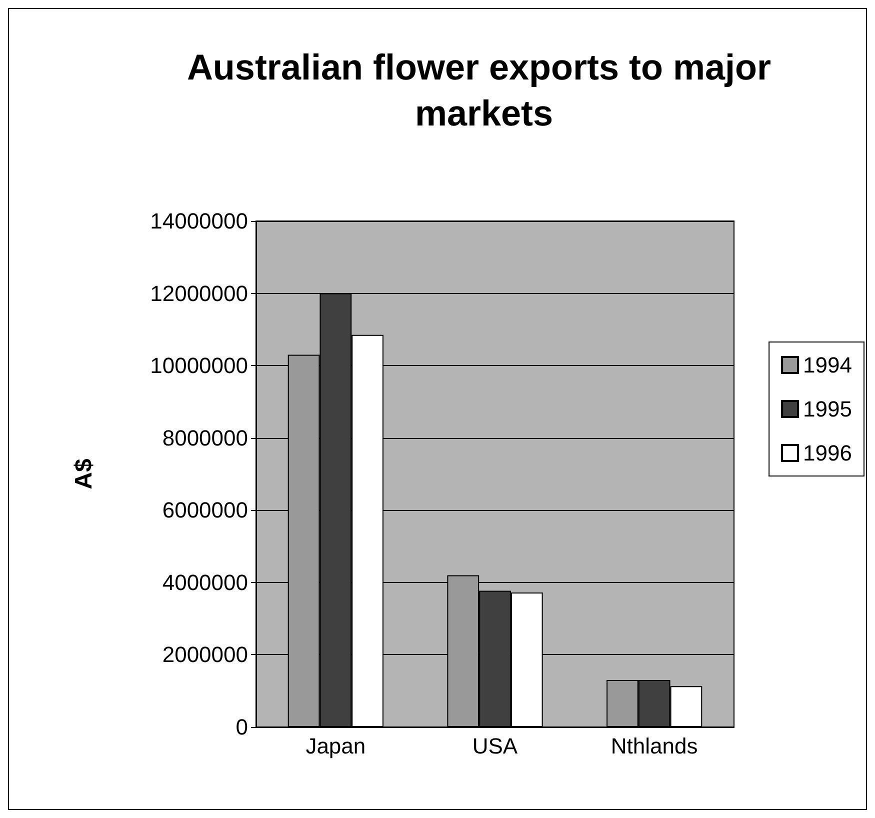 Image resolution: width=875 pixels, height=818 pixels. Describe the element at coordinates (495, 746) in the screenshot. I see `x-tick-label: USA` at that location.